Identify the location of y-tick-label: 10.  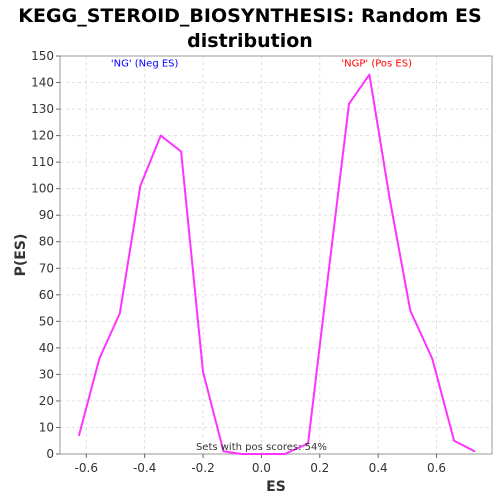
(46, 427).